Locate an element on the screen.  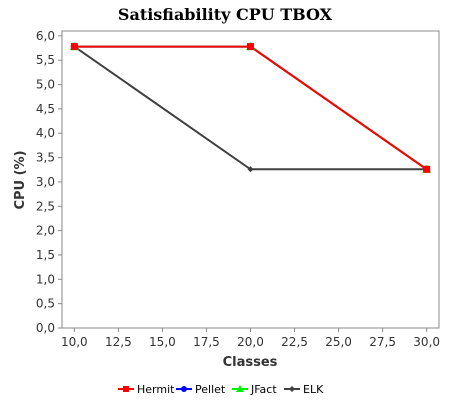
y-axis-label: CPU (%) is located at coordinates (20, 179).